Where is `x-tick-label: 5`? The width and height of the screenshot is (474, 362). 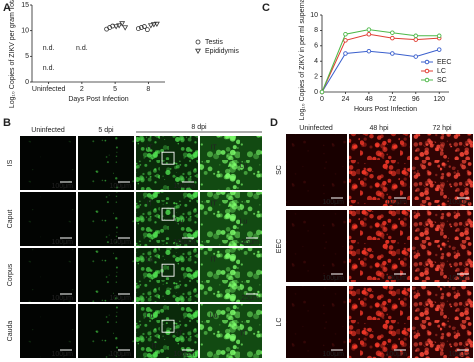 x-tick-label: 5 is located at coordinates (115, 89).